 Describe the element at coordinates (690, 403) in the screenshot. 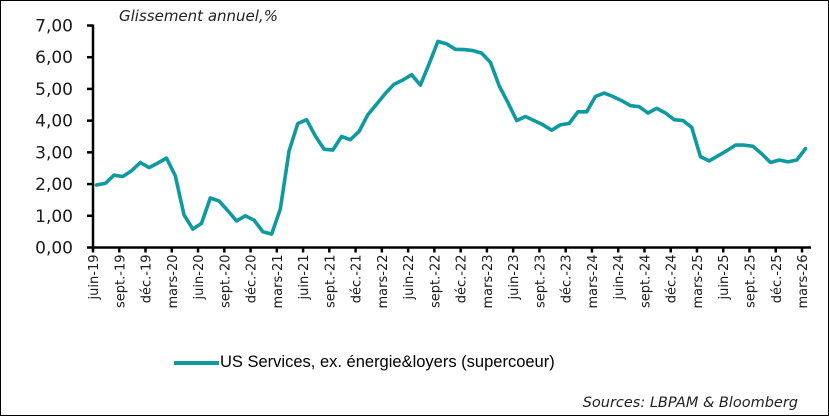

I see `source-note: Sources: LBPAM & Bloomberg` at that location.